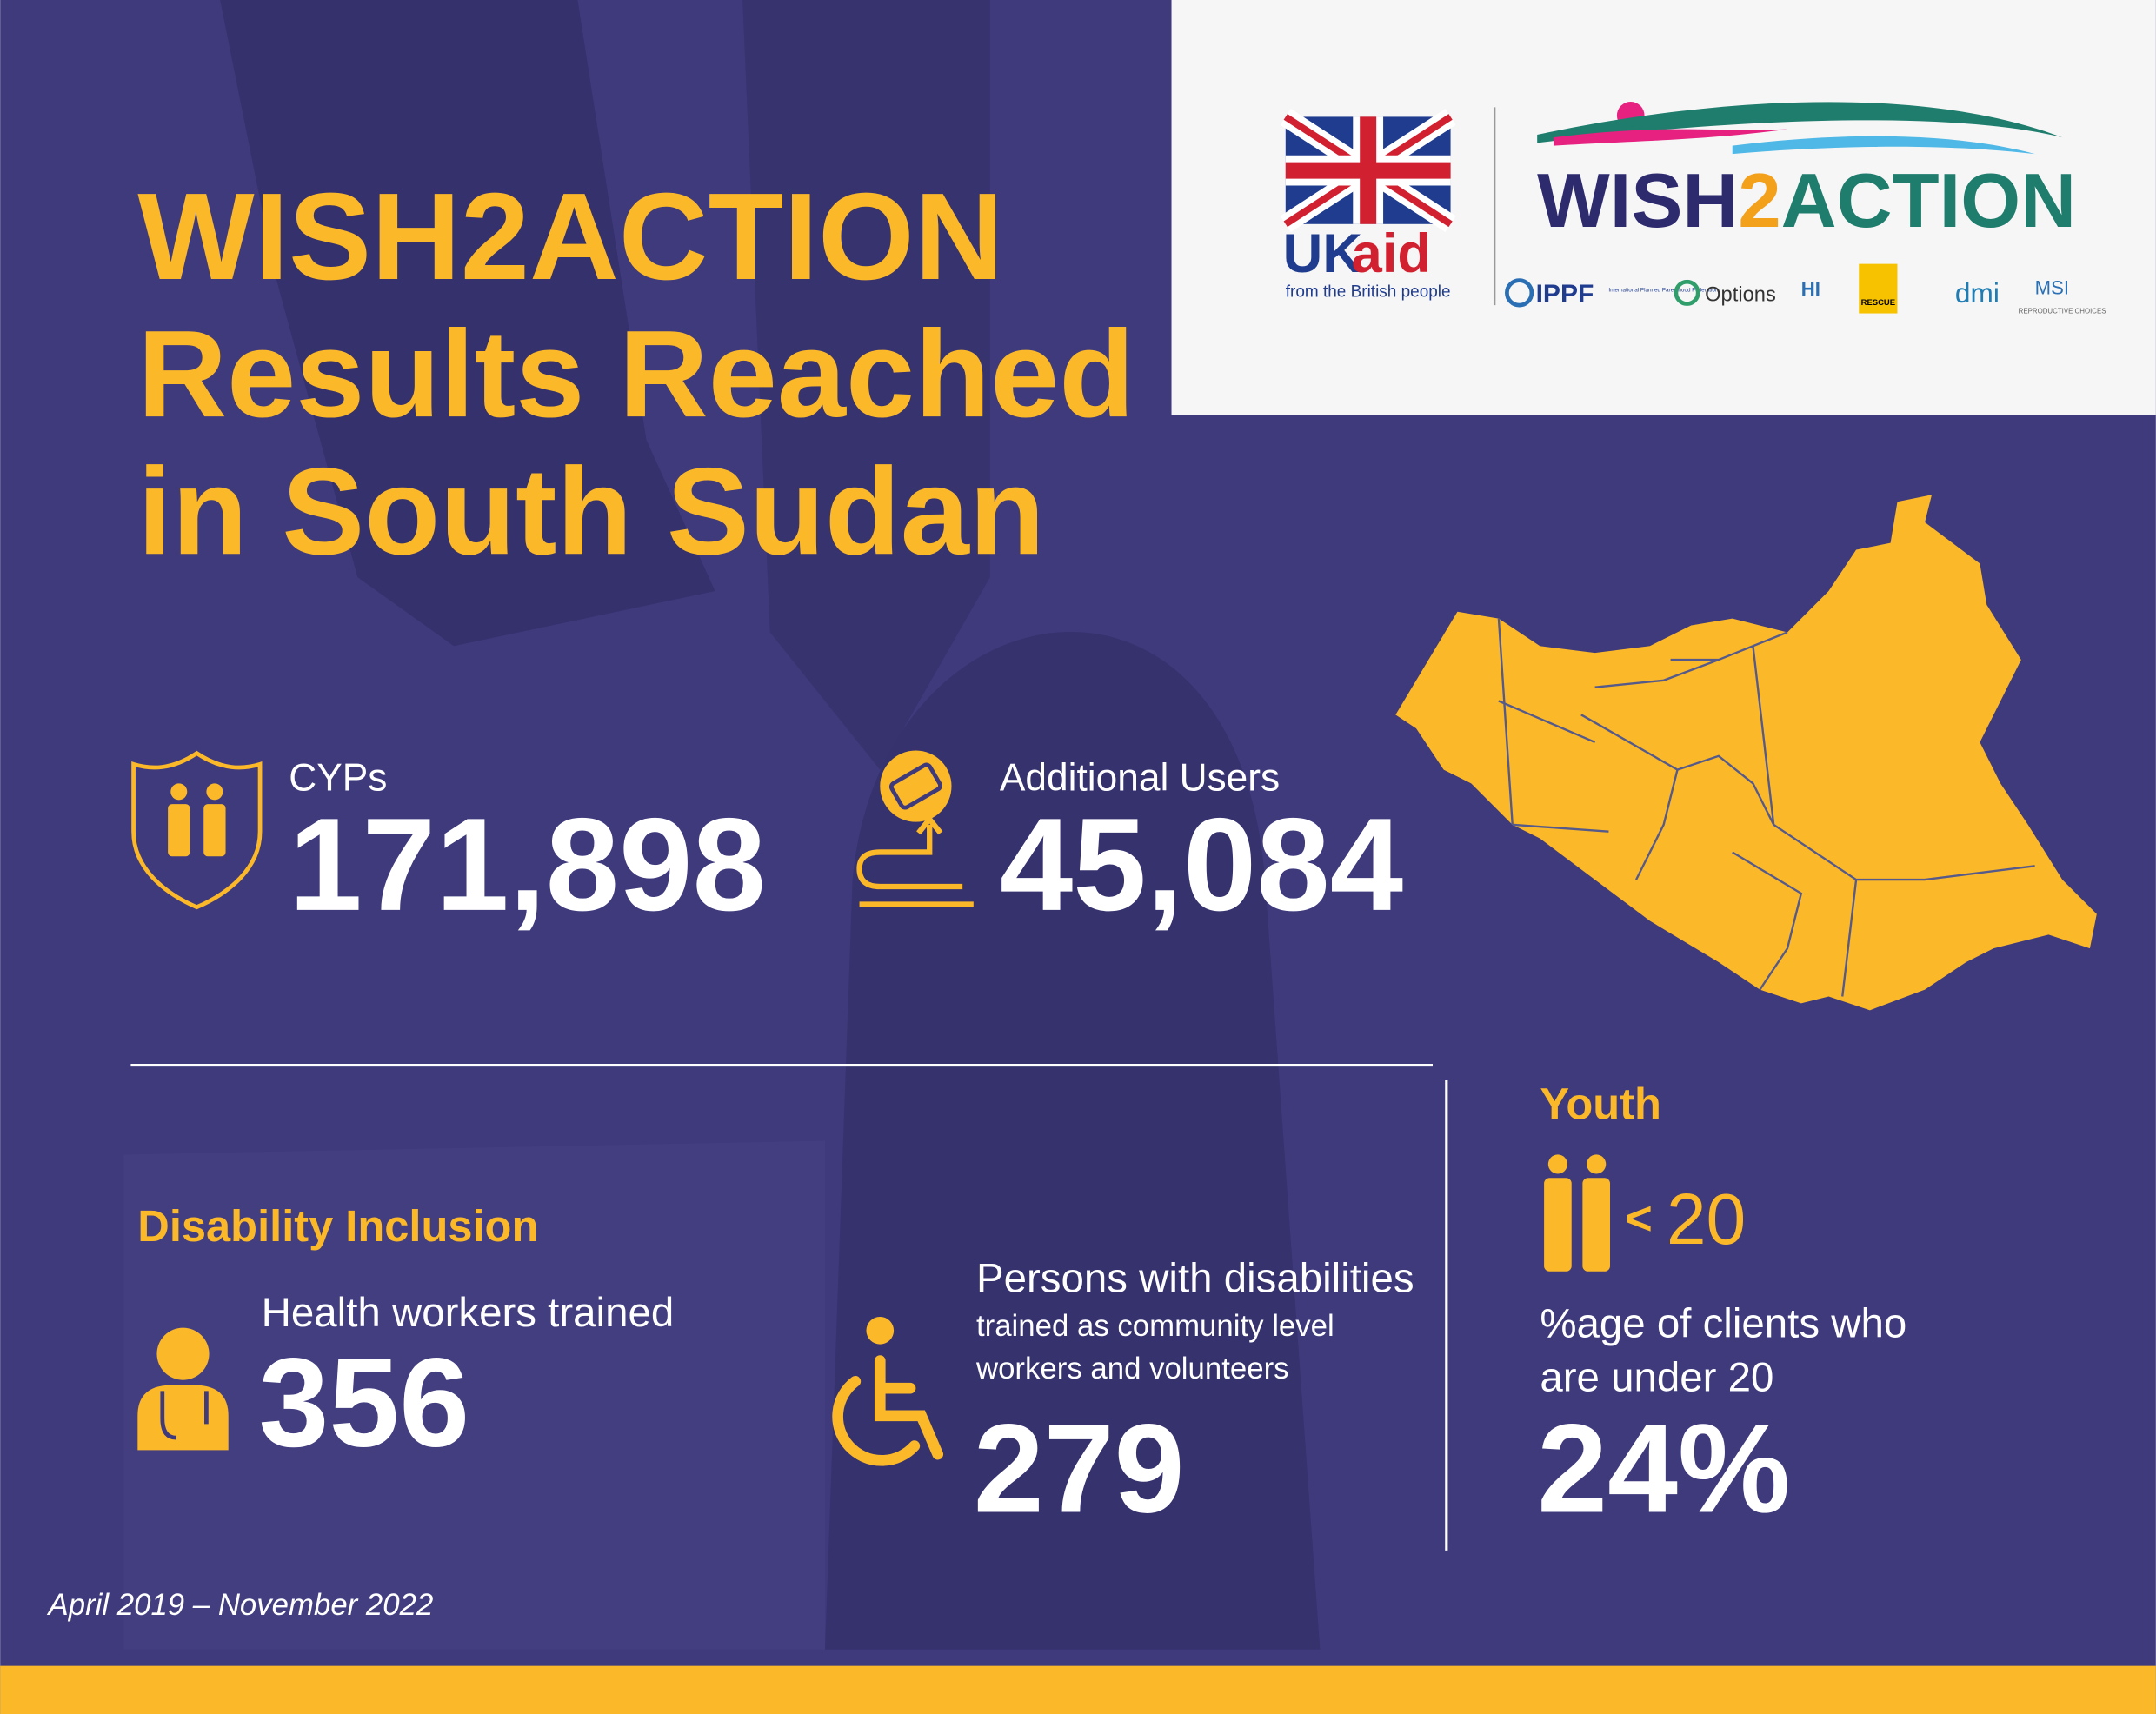 This screenshot has height=1714, width=2156. Describe the element at coordinates (2063, 312) in the screenshot. I see `partner-sub: REPRODUCTIVE CHOICES` at that location.